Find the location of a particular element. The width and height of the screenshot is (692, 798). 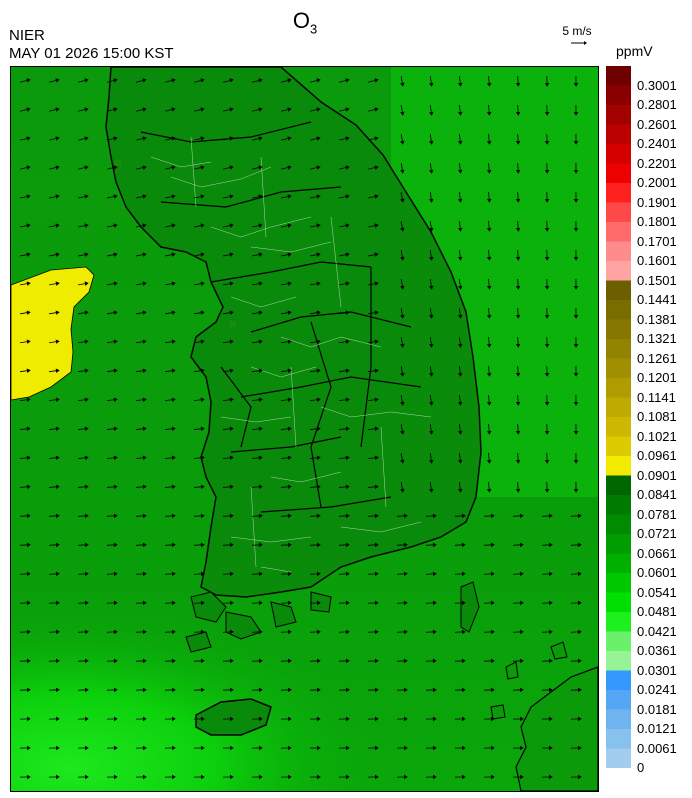

colorbar-level-label: 0.1081 is located at coordinates (657, 417).